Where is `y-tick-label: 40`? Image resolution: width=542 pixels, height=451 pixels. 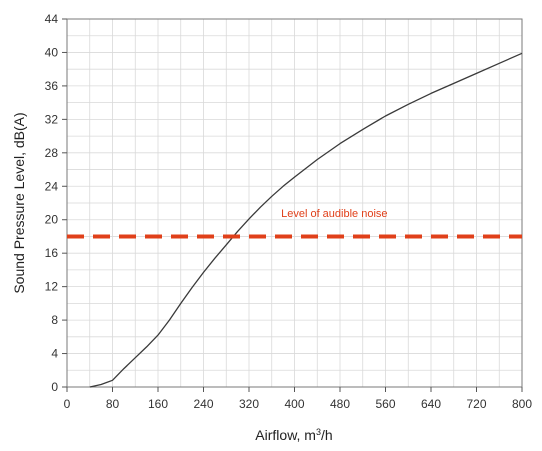
y-tick-label: 40 is located at coordinates (52, 52).